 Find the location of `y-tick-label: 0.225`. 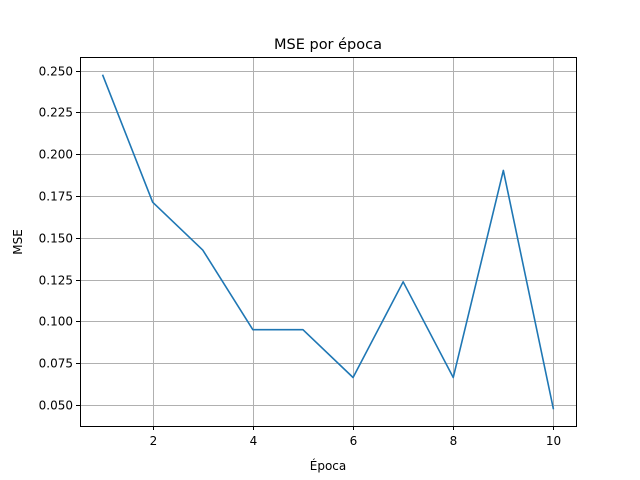

y-tick-label: 0.225 is located at coordinates (56, 113).